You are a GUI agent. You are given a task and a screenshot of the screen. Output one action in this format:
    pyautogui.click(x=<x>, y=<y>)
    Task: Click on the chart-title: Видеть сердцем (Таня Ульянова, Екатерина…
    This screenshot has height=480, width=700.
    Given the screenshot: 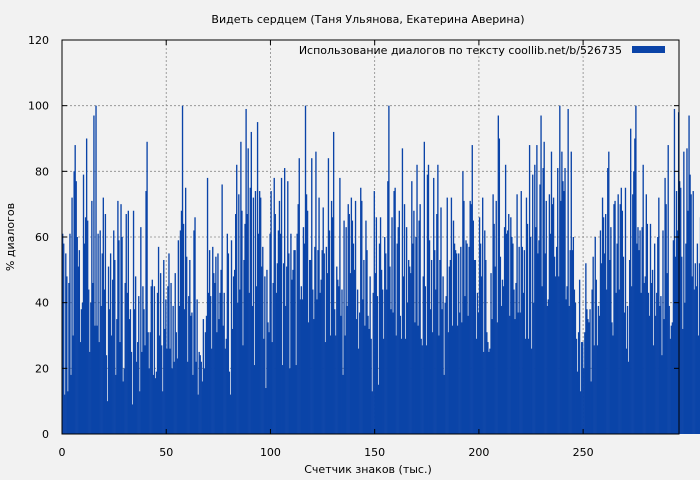 What is the action you would take?
    pyautogui.click(x=367, y=19)
    